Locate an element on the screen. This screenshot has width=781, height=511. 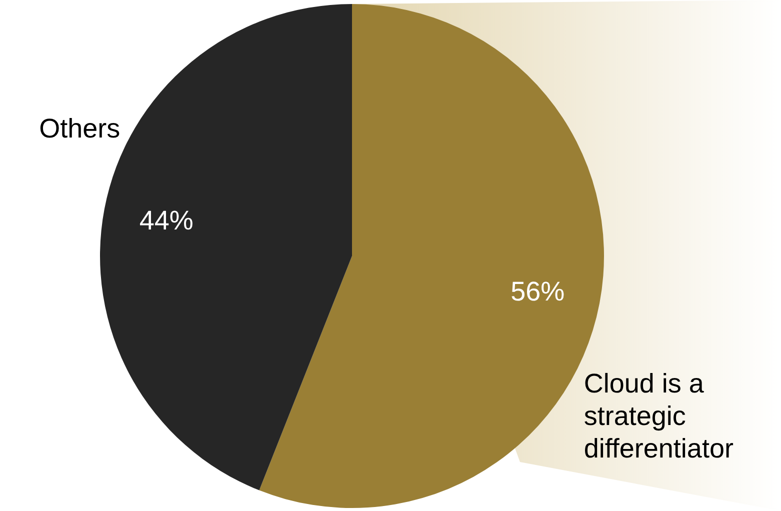
data-label: 44% is located at coordinates (166, 221).